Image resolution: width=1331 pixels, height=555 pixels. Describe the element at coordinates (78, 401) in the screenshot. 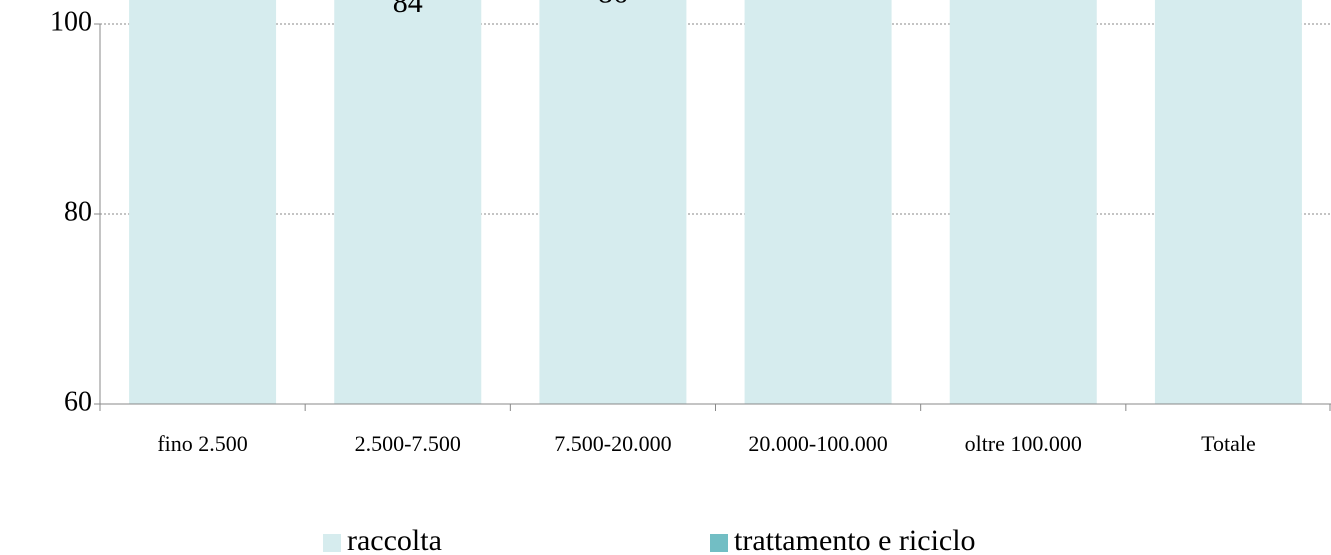

I see `y-tick-label: 60` at that location.